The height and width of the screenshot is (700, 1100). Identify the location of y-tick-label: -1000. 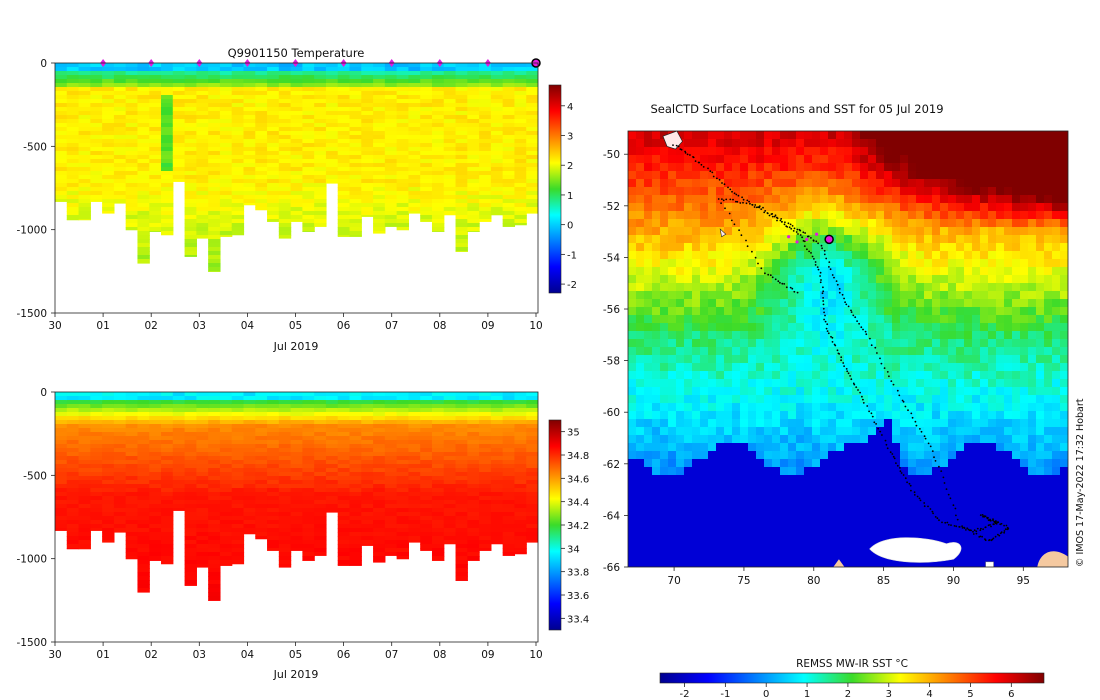
(31, 560).